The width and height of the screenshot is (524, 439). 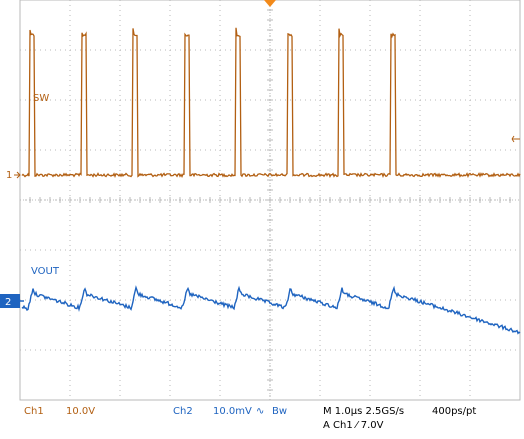 I want to click on status-ch2: Ch2, so click(x=183, y=411).